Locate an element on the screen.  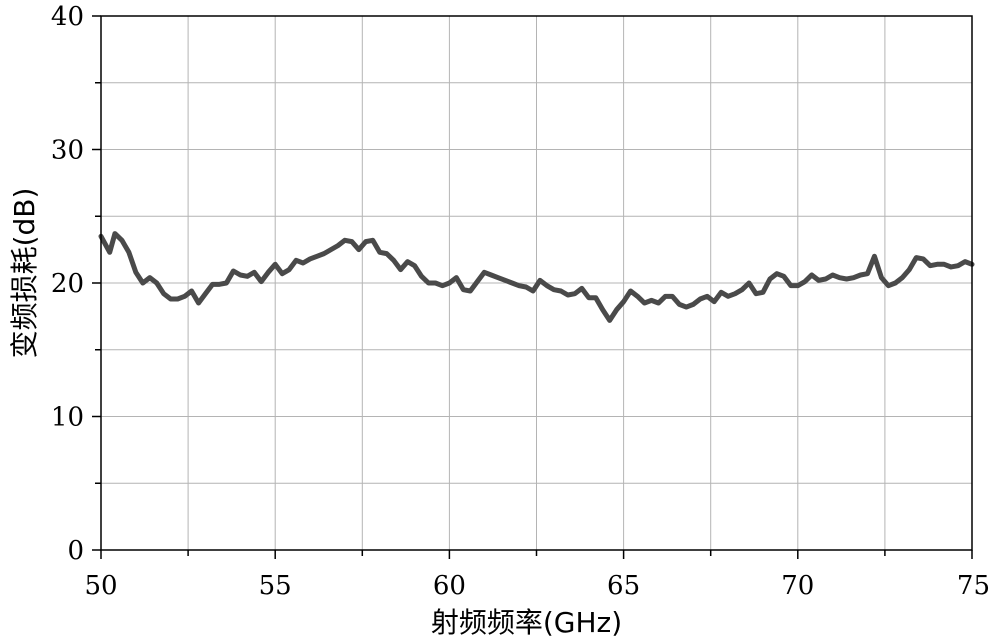
x-tick-label: 65 is located at coordinates (623, 586).